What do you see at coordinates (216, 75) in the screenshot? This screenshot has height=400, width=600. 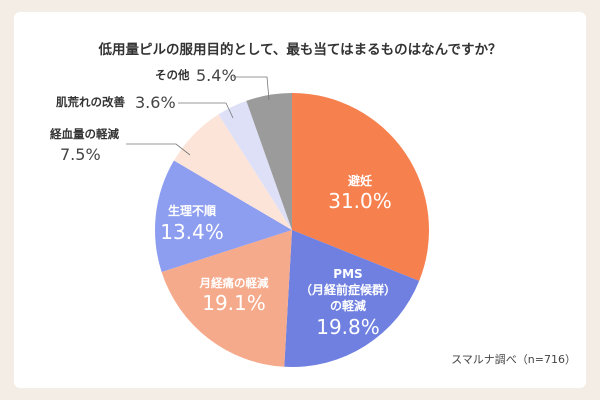 I see `slice-value-6: 5.4%` at bounding box center [216, 75].